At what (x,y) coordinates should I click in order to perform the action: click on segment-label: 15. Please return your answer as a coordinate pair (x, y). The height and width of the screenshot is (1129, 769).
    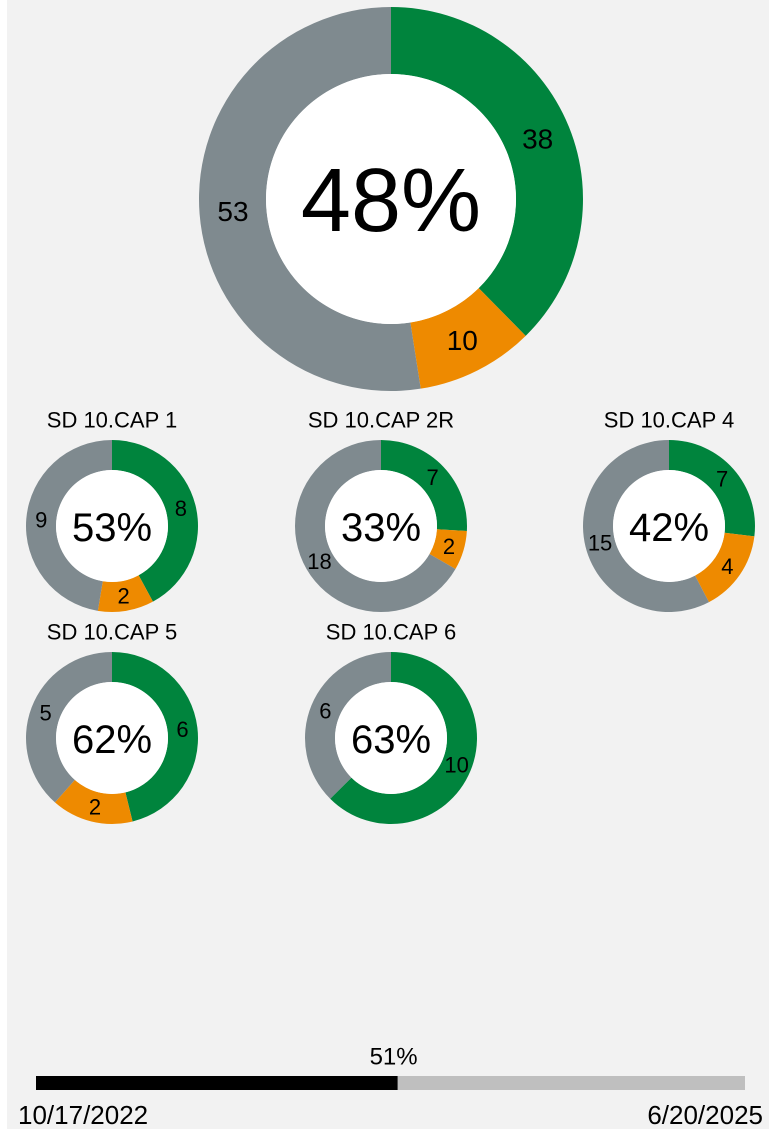
    Looking at the image, I should click on (600, 542).